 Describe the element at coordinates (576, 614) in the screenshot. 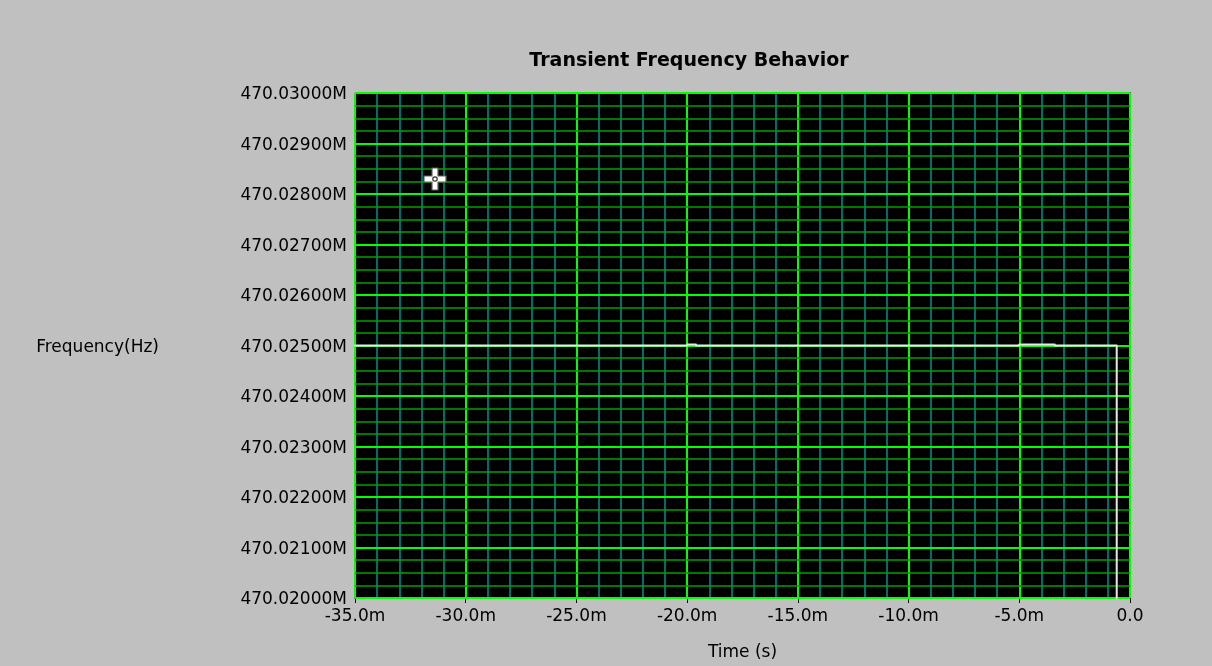

I see `x-tick-label: -25.0m` at that location.